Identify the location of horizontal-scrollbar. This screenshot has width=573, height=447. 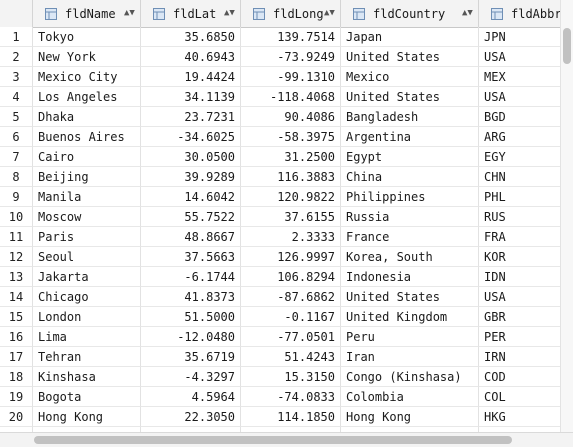
(286, 439).